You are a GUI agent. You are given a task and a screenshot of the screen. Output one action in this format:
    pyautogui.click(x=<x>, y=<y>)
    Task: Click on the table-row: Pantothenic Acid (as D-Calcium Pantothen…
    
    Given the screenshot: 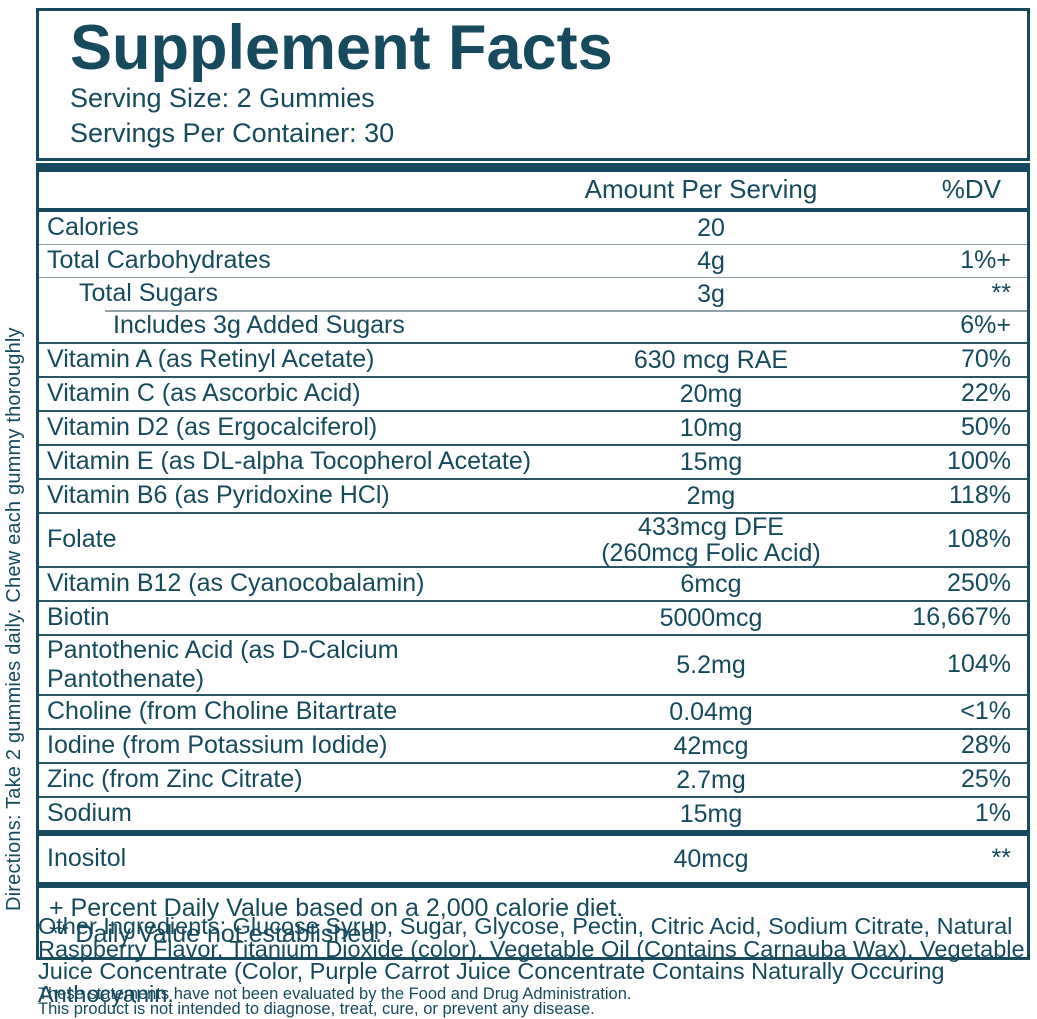 What is the action you would take?
    pyautogui.click(x=533, y=663)
    